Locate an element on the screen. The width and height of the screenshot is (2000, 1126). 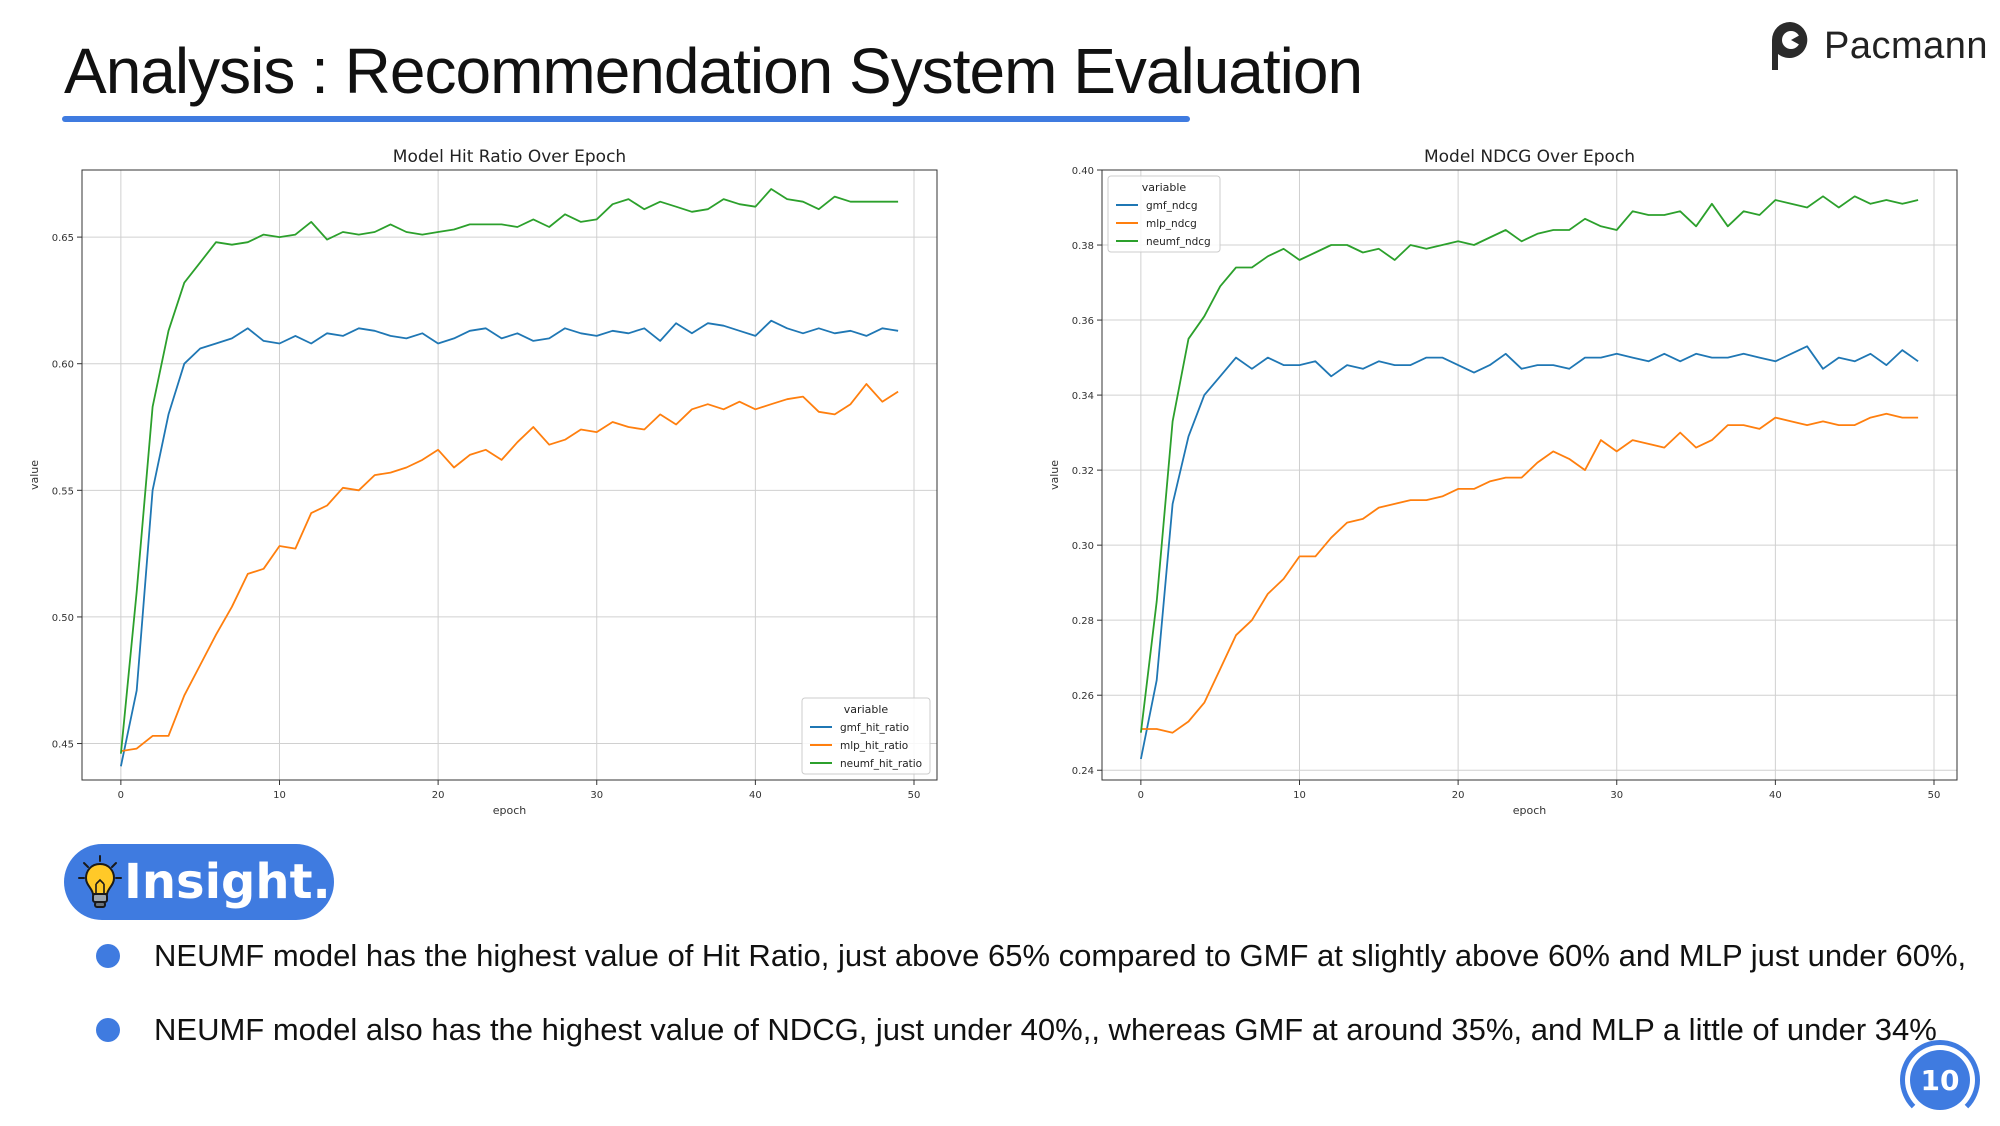
chart-title: Model NDCG Over Epoch is located at coordinates (1529, 157).